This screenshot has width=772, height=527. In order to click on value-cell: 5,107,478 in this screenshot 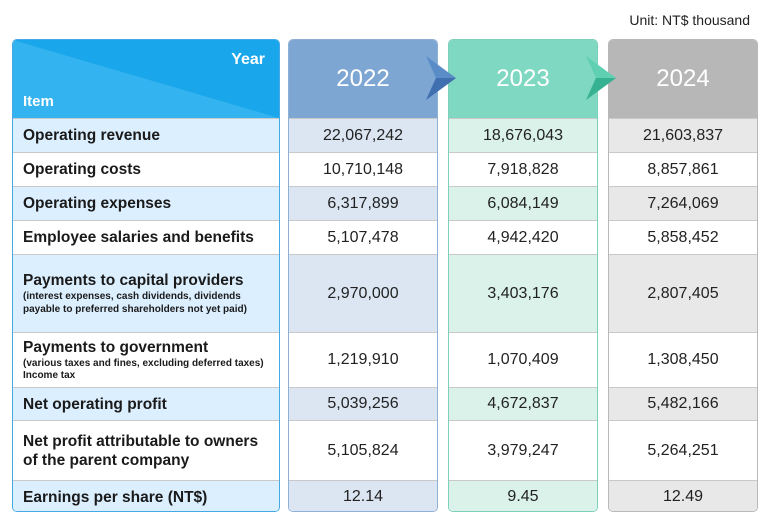, I will do `click(363, 237)`.